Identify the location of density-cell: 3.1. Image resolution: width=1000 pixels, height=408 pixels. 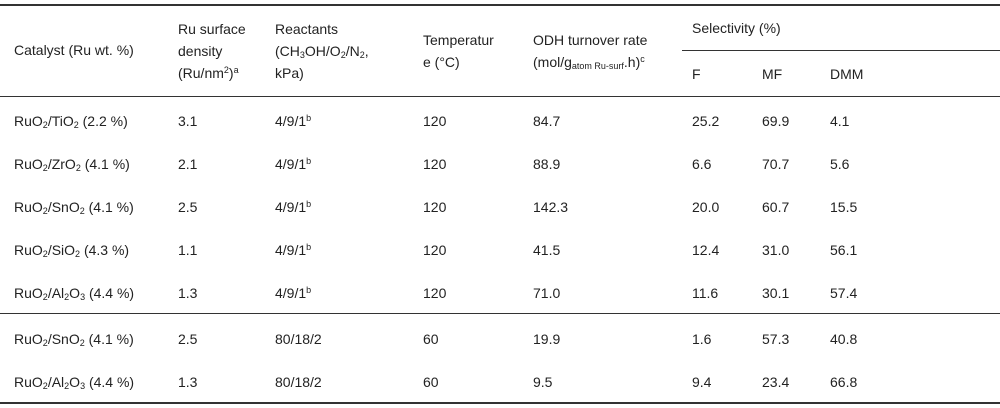
(188, 121).